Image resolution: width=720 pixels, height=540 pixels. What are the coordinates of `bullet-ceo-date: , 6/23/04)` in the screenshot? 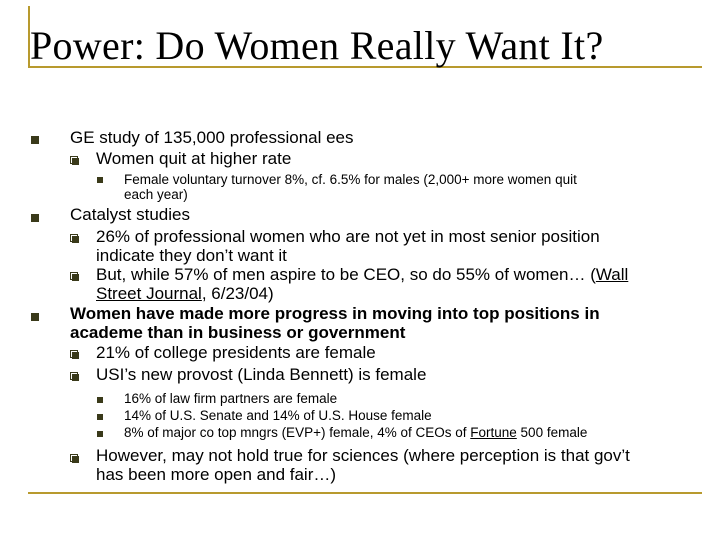 It's located at (237, 293).